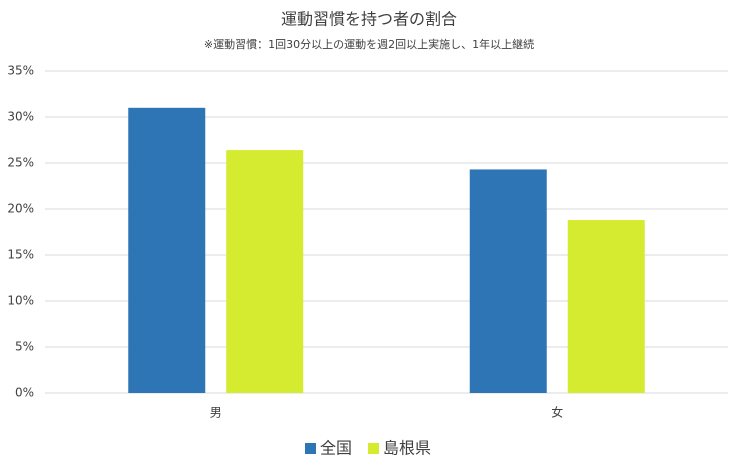  Describe the element at coordinates (20, 255) in the screenshot. I see `y-tick-label: 15%` at that location.